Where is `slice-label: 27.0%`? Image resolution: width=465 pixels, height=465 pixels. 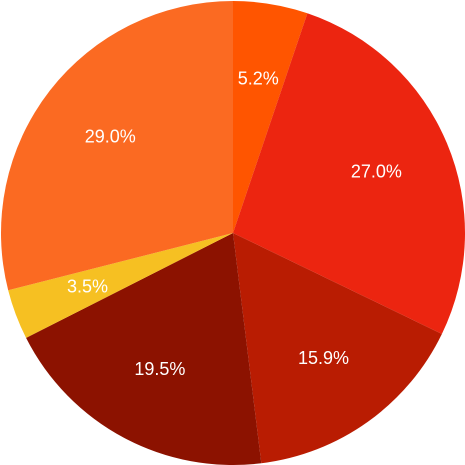 slice-label: 27.0% is located at coordinates (376, 172).